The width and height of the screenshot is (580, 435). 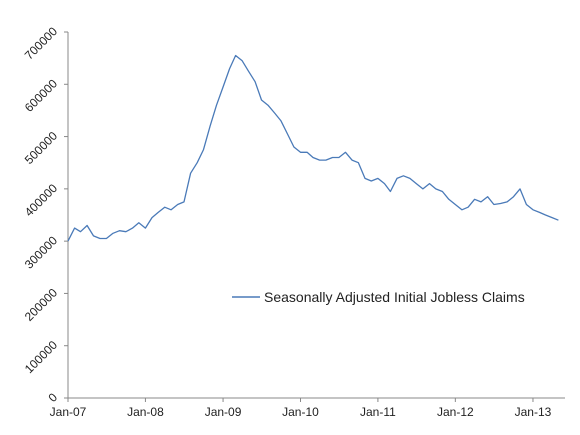 What do you see at coordinates (41, 148) in the screenshot?
I see `y-tick-label: 500000` at bounding box center [41, 148].